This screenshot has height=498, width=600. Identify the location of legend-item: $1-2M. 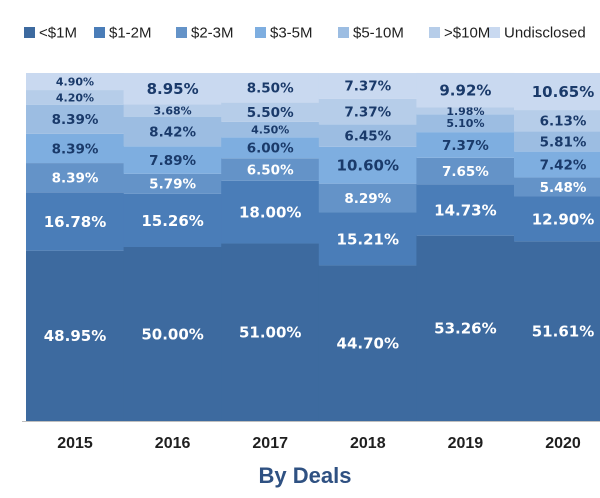
(123, 33).